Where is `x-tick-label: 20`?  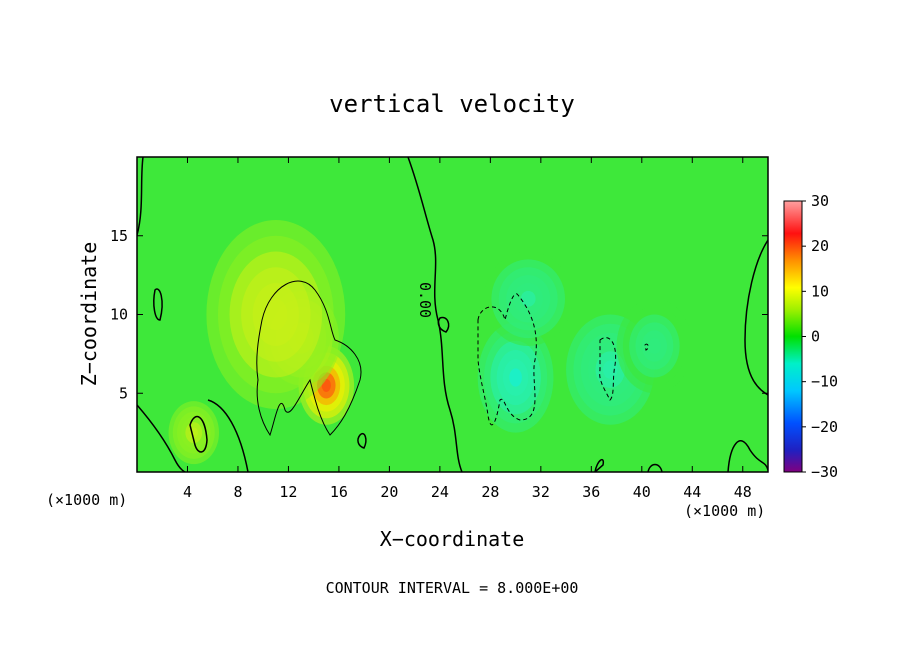
x-tick-label: 20 is located at coordinates (389, 492).